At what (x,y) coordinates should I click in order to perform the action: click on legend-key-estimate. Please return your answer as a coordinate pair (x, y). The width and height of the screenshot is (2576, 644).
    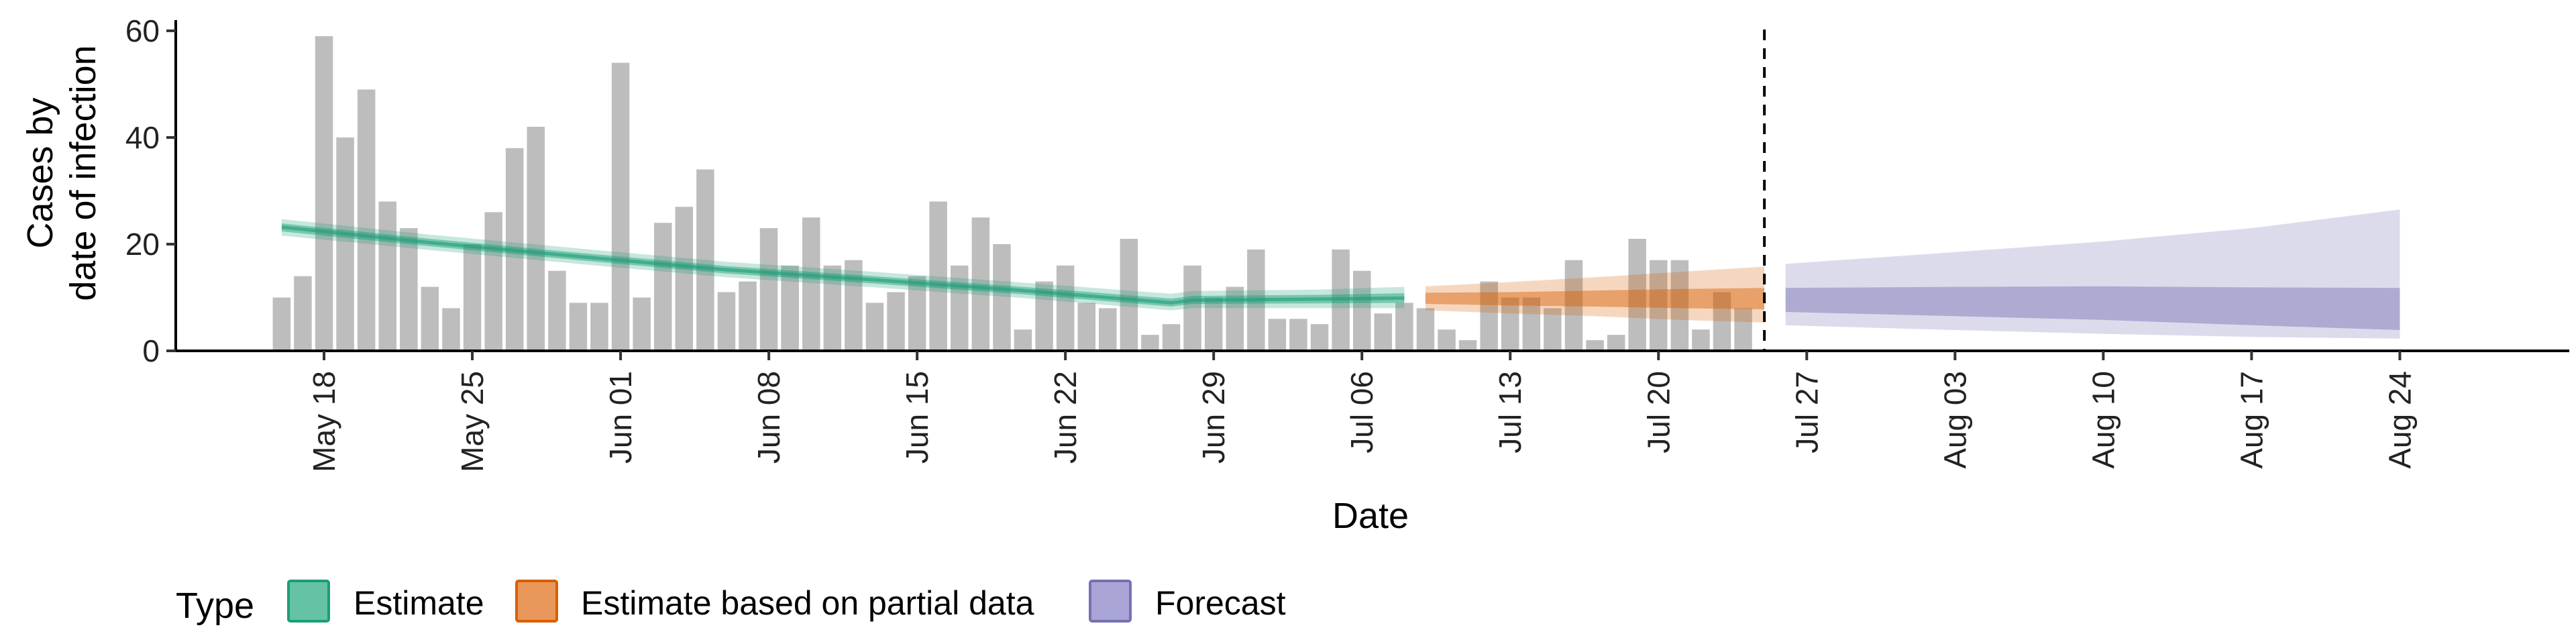
    Looking at the image, I should click on (308, 601).